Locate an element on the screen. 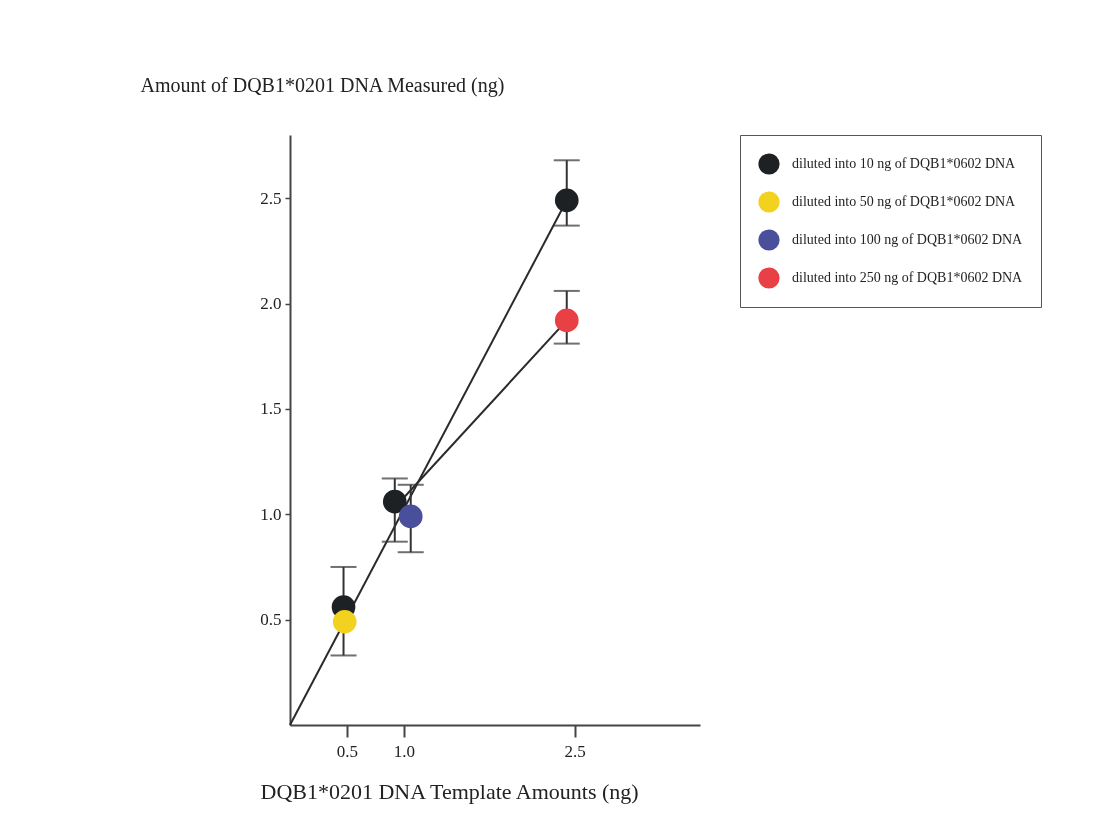 This screenshot has width=1109, height=837. legend-label: diluted into 100 ng of DQB1*0602 DNA is located at coordinates (908, 239).